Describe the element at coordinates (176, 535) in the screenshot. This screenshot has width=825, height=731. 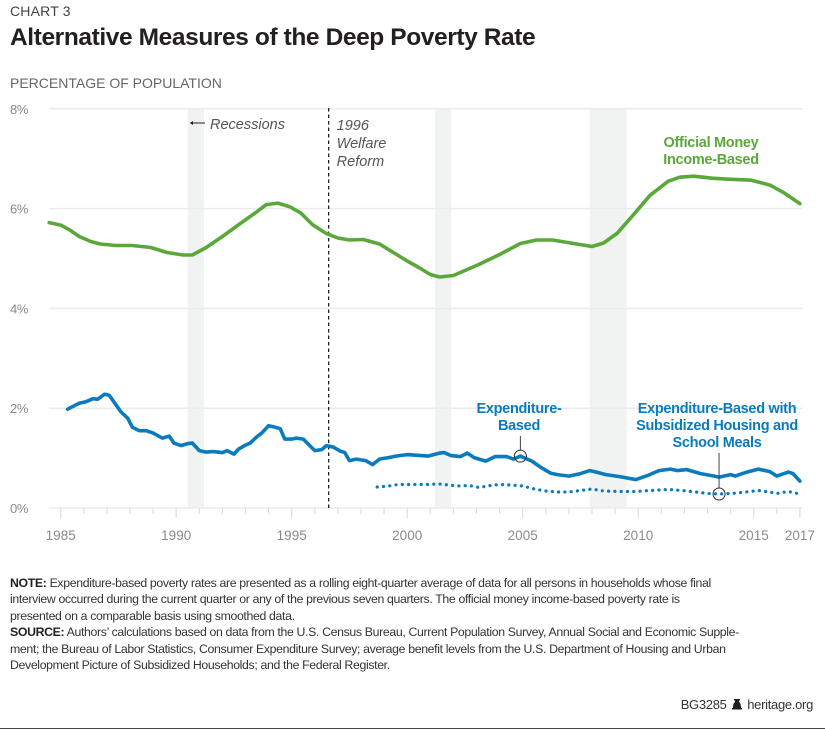
I see `x-tick-label: 1990` at that location.